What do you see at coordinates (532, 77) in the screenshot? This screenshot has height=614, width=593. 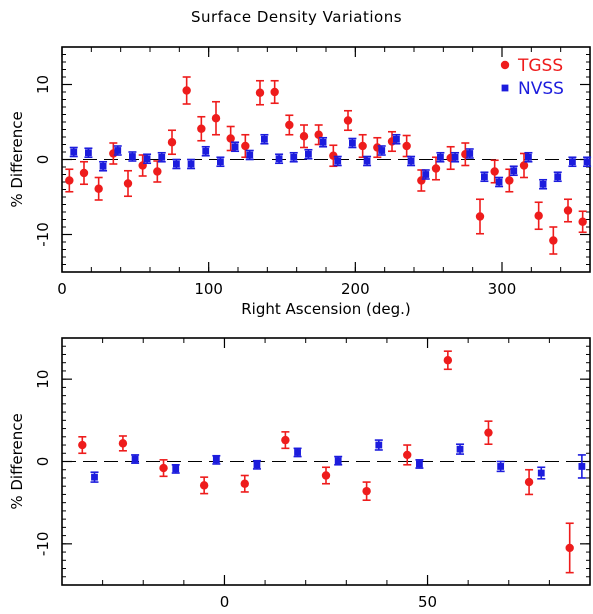 I see `legend: TGSS NVSS` at bounding box center [532, 77].